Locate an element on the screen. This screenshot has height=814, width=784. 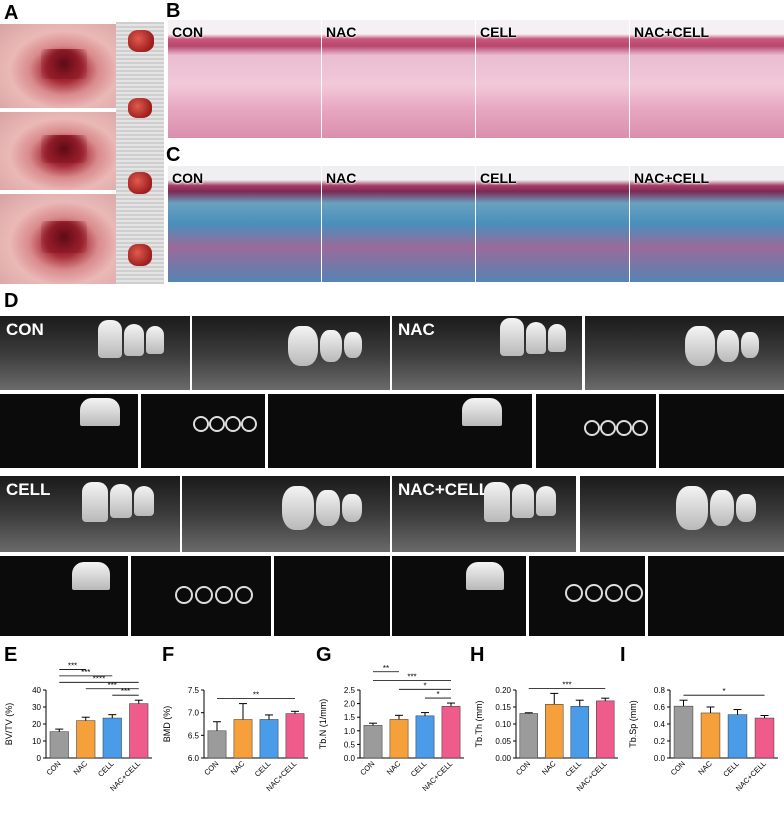
ct-axial-con is located at coordinates (203, 431).